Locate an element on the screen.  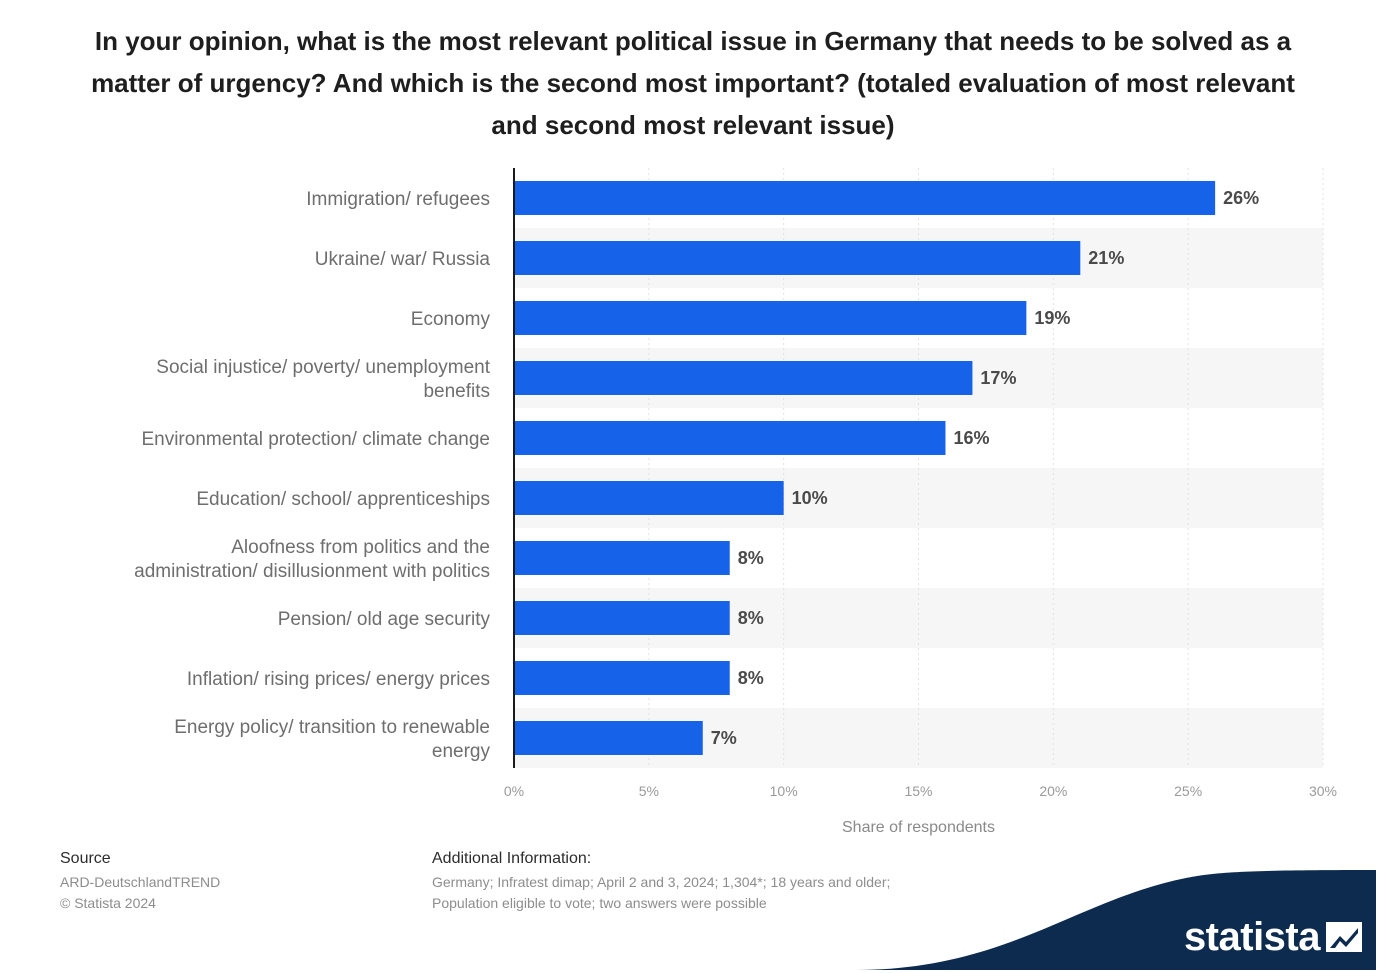
statista-logo-icon is located at coordinates (1344, 937).